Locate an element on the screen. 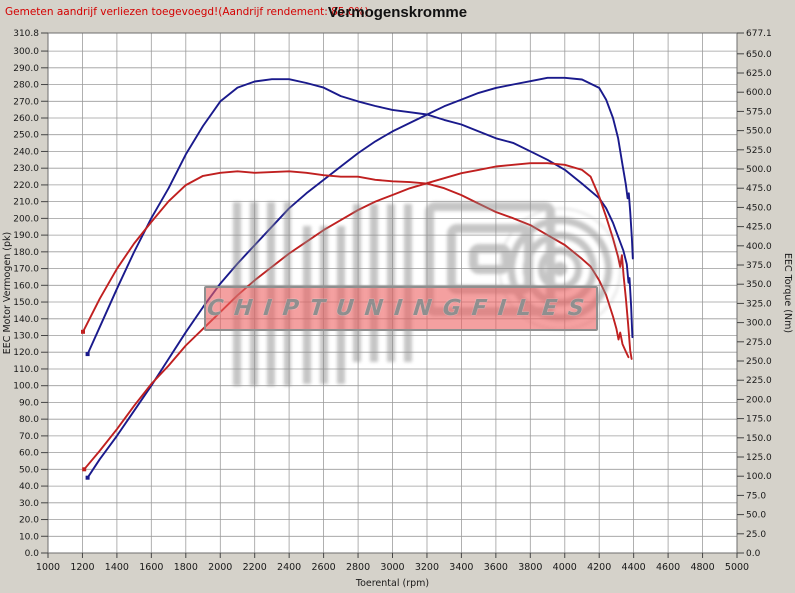  svg-text: 1600 is located at coordinates (151, 567).